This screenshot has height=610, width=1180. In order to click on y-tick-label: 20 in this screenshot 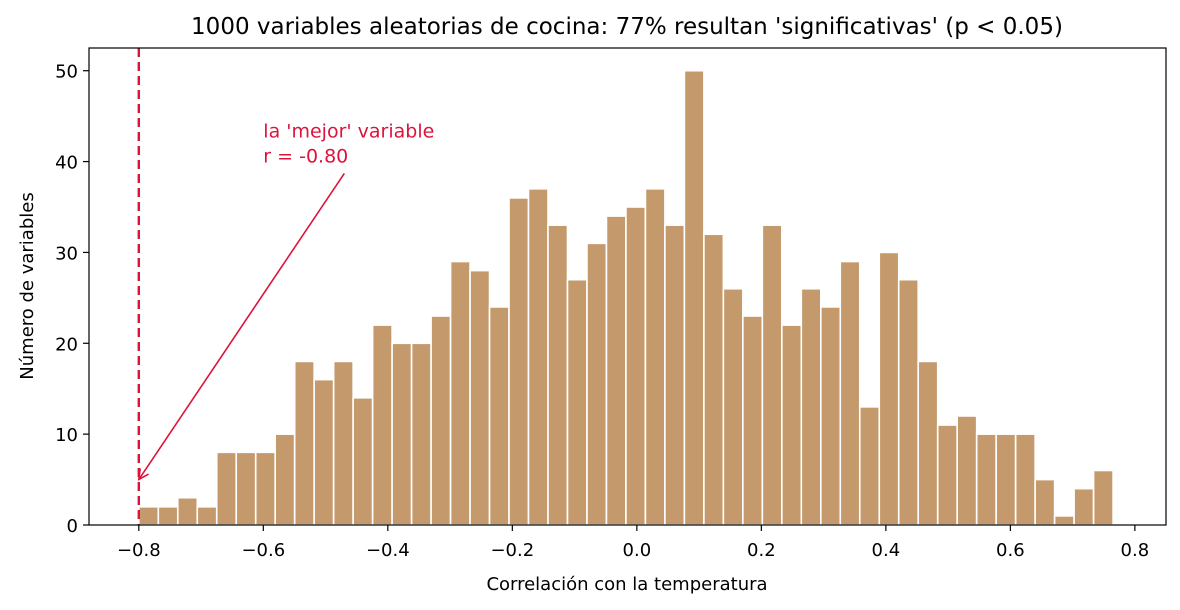, I will do `click(66, 344)`.